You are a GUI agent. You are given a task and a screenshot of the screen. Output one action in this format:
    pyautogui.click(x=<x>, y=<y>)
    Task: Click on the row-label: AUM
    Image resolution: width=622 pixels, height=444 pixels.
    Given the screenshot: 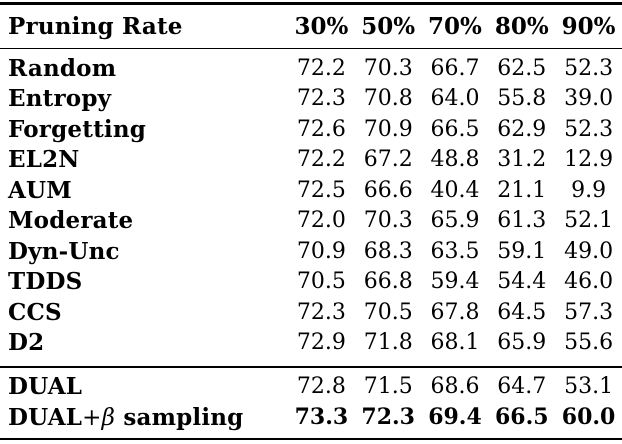 What is the action you would take?
    pyautogui.click(x=40, y=190)
    